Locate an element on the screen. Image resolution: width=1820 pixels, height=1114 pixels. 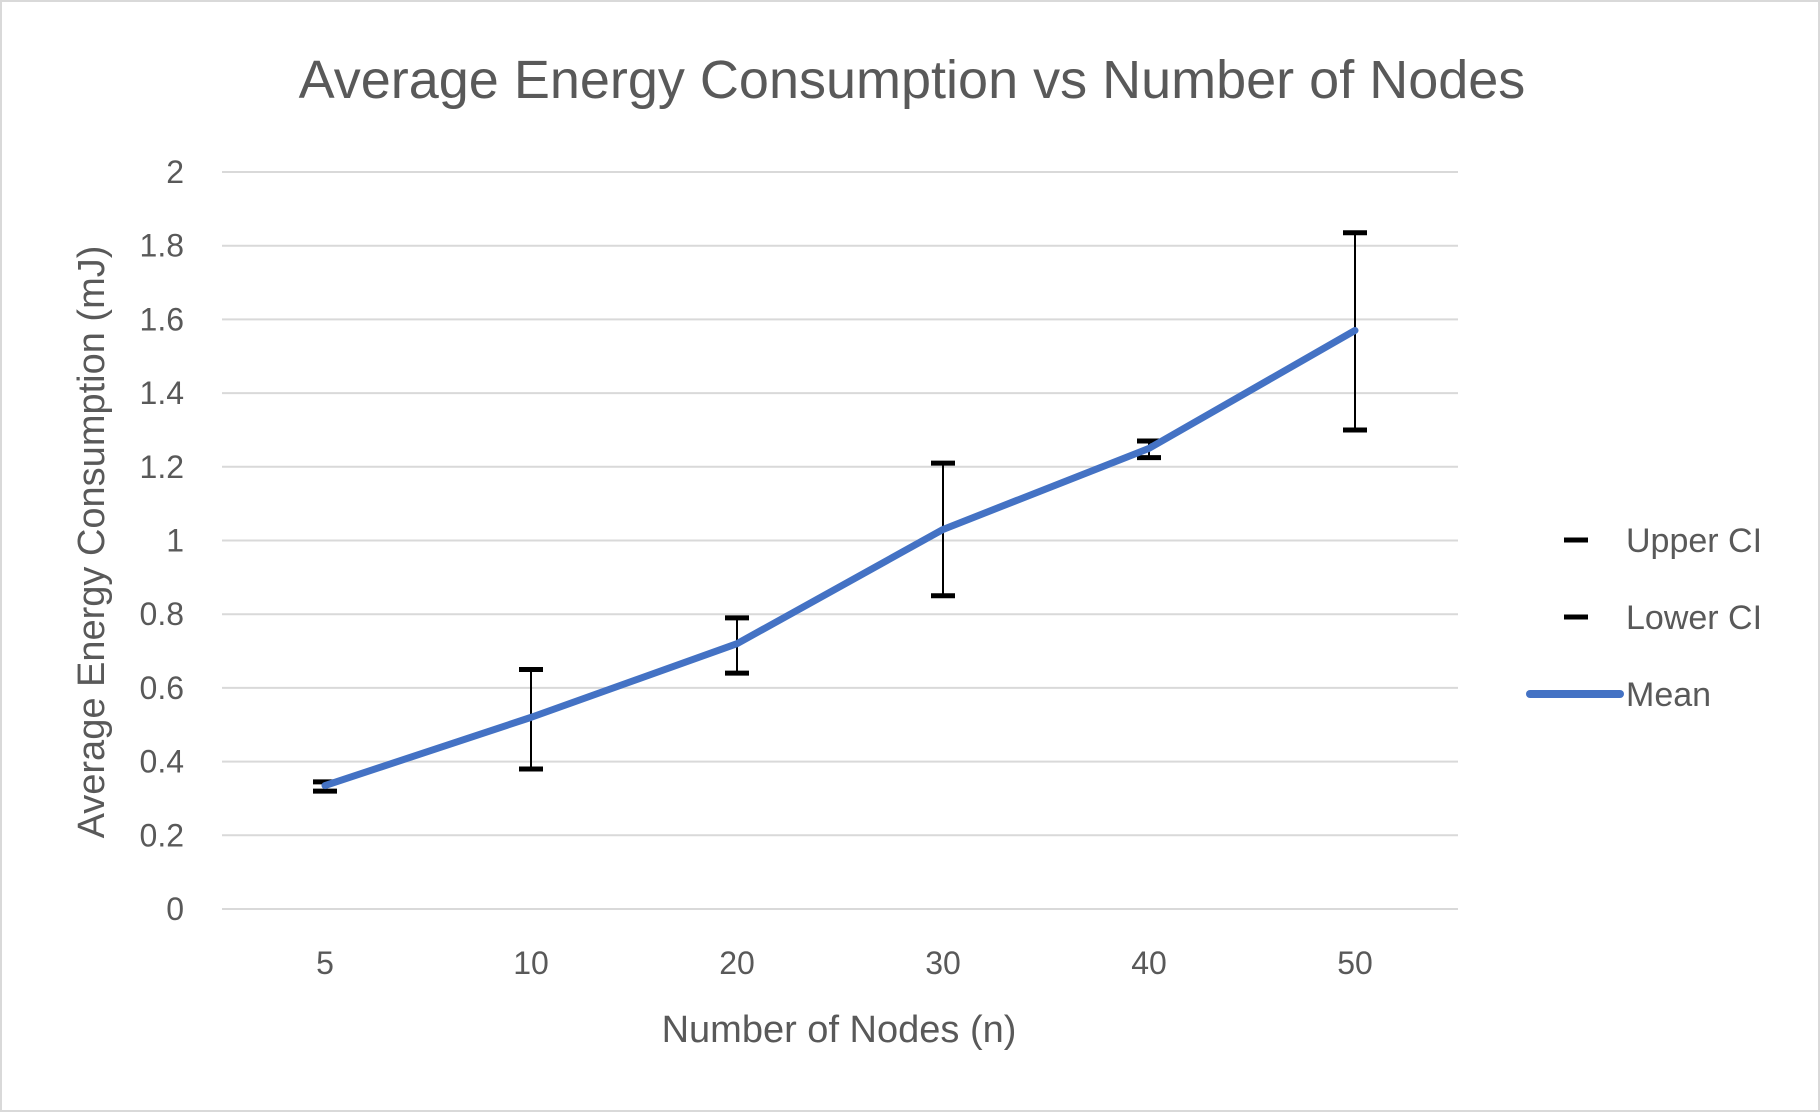
y-tick-label: 0.2 is located at coordinates (162, 835).